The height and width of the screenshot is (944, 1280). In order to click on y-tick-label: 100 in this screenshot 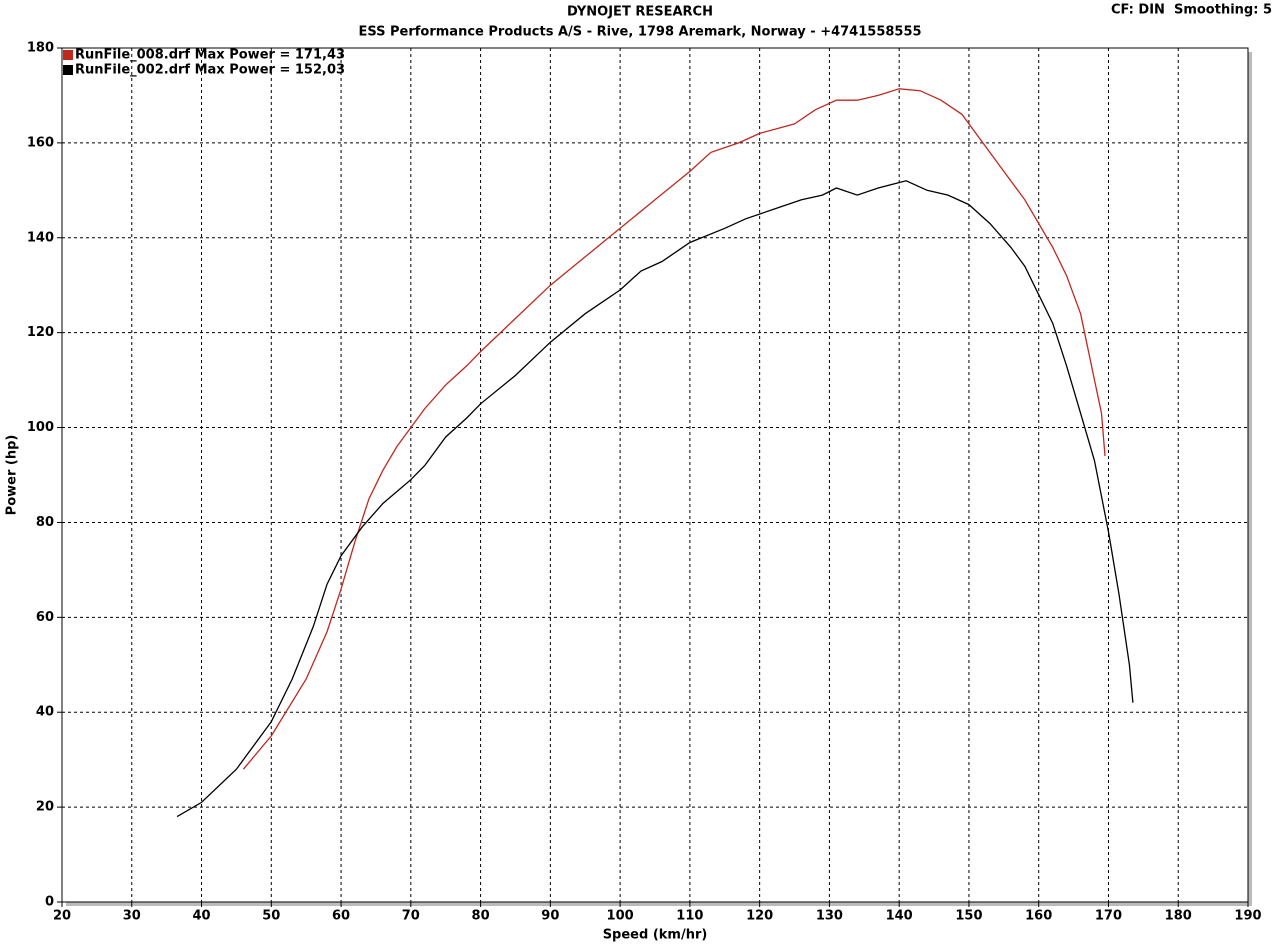, I will do `click(40, 427)`.